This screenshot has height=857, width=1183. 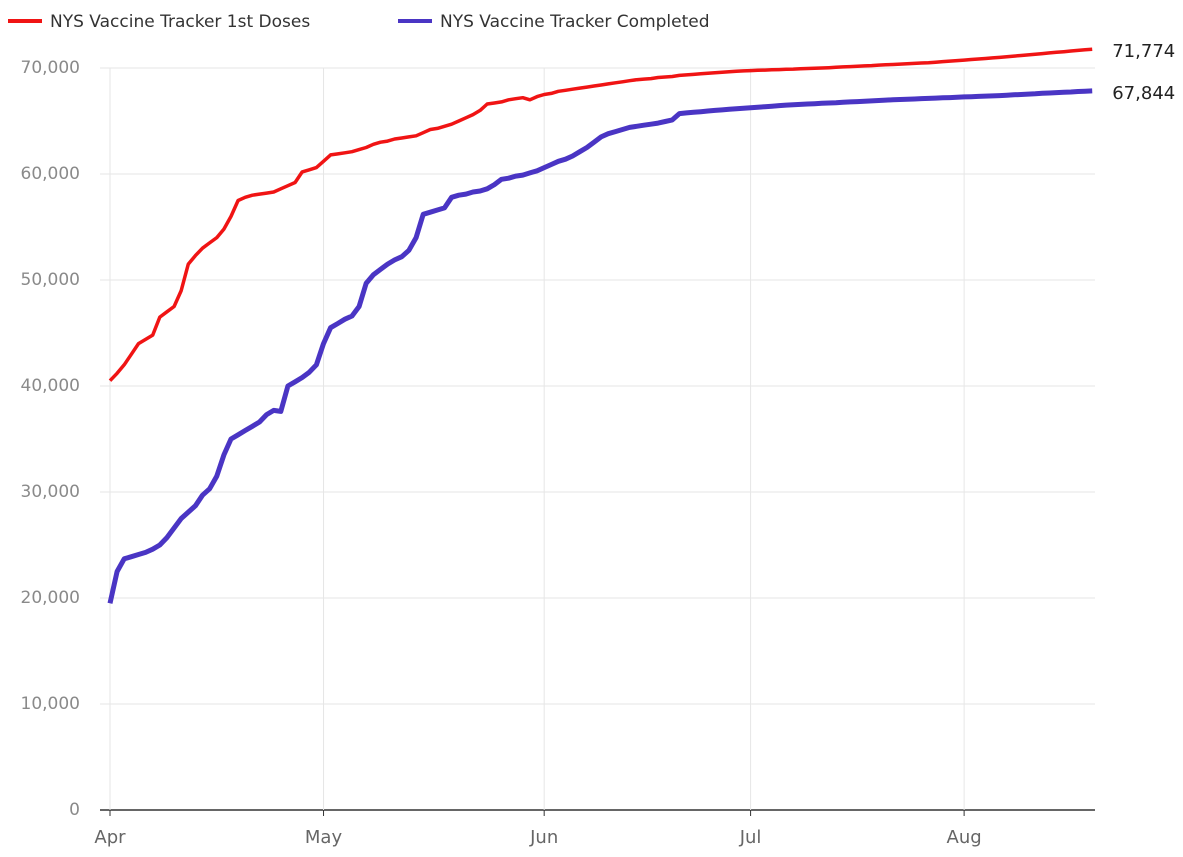 I want to click on y-tick-label: 40,000, so click(x=50, y=386).